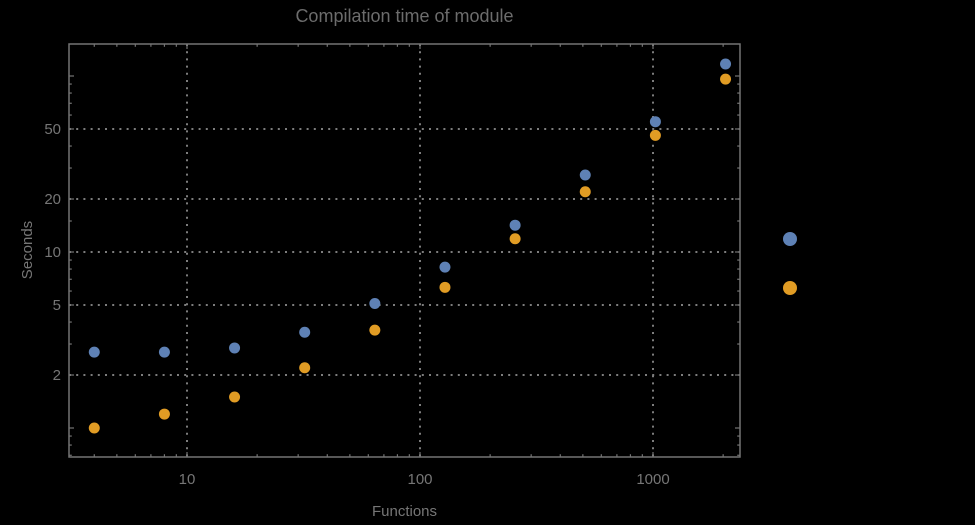  Describe the element at coordinates (27, 250) in the screenshot. I see `y-axis-label: Seconds` at that location.